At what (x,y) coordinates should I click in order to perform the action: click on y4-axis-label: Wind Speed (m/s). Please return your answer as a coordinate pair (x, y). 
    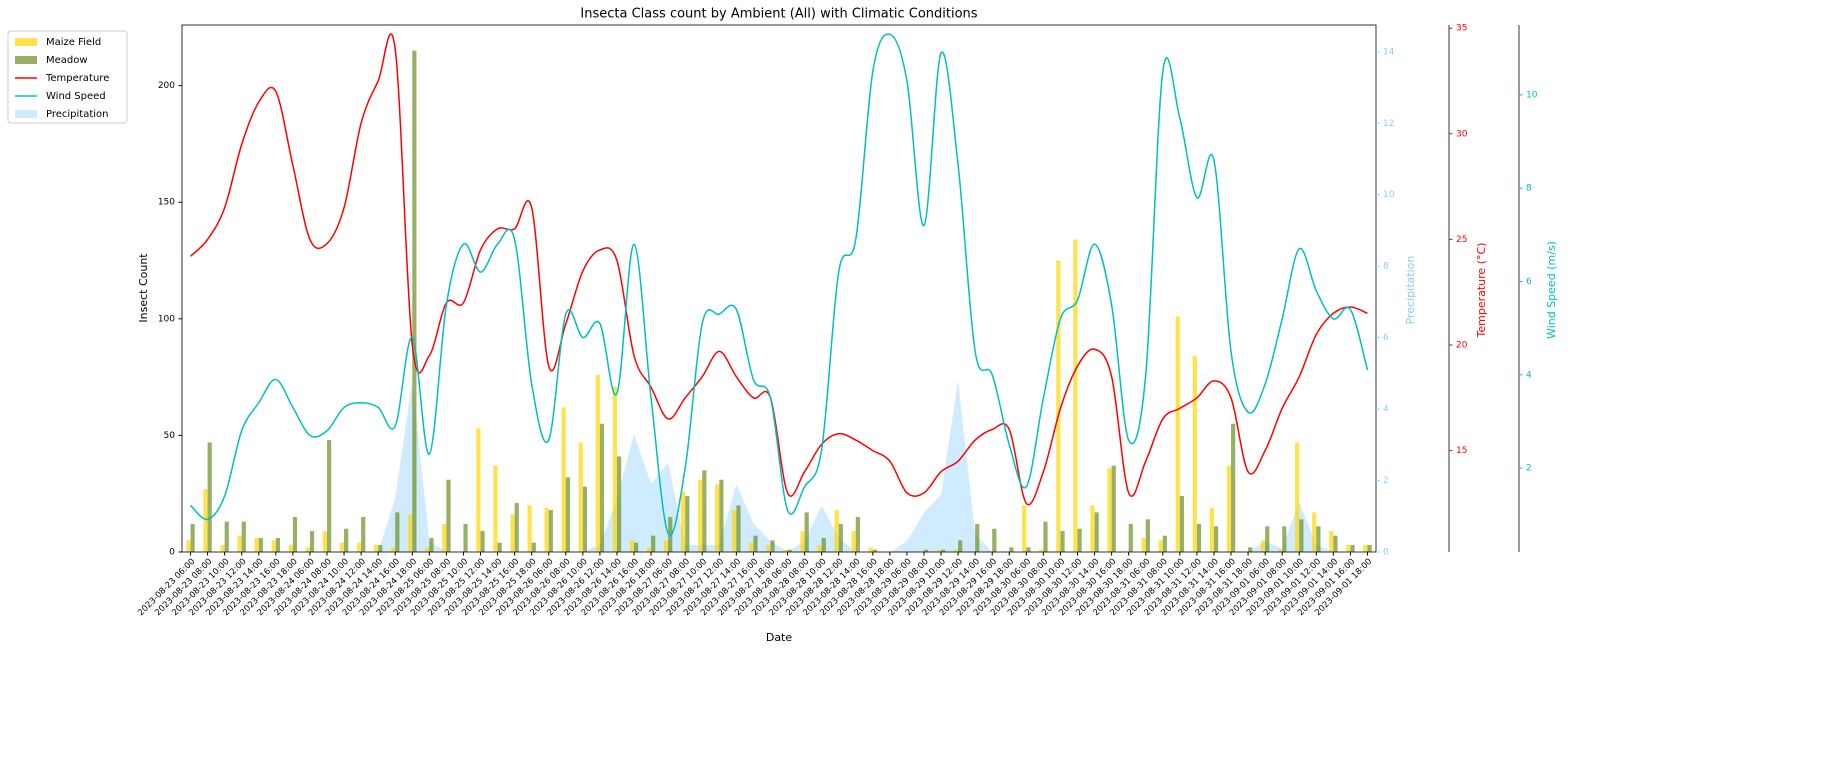
    Looking at the image, I should click on (1551, 290).